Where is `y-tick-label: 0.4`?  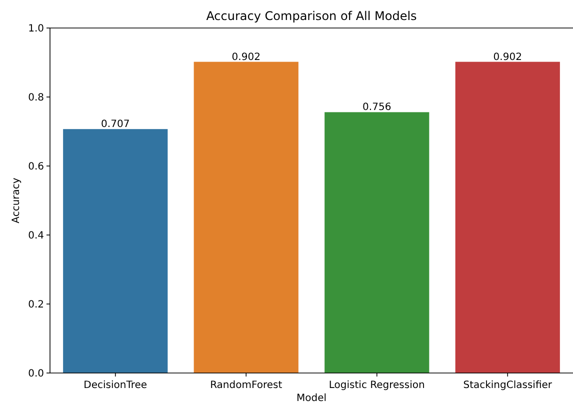
y-tick-label: 0.4 is located at coordinates (36, 236).